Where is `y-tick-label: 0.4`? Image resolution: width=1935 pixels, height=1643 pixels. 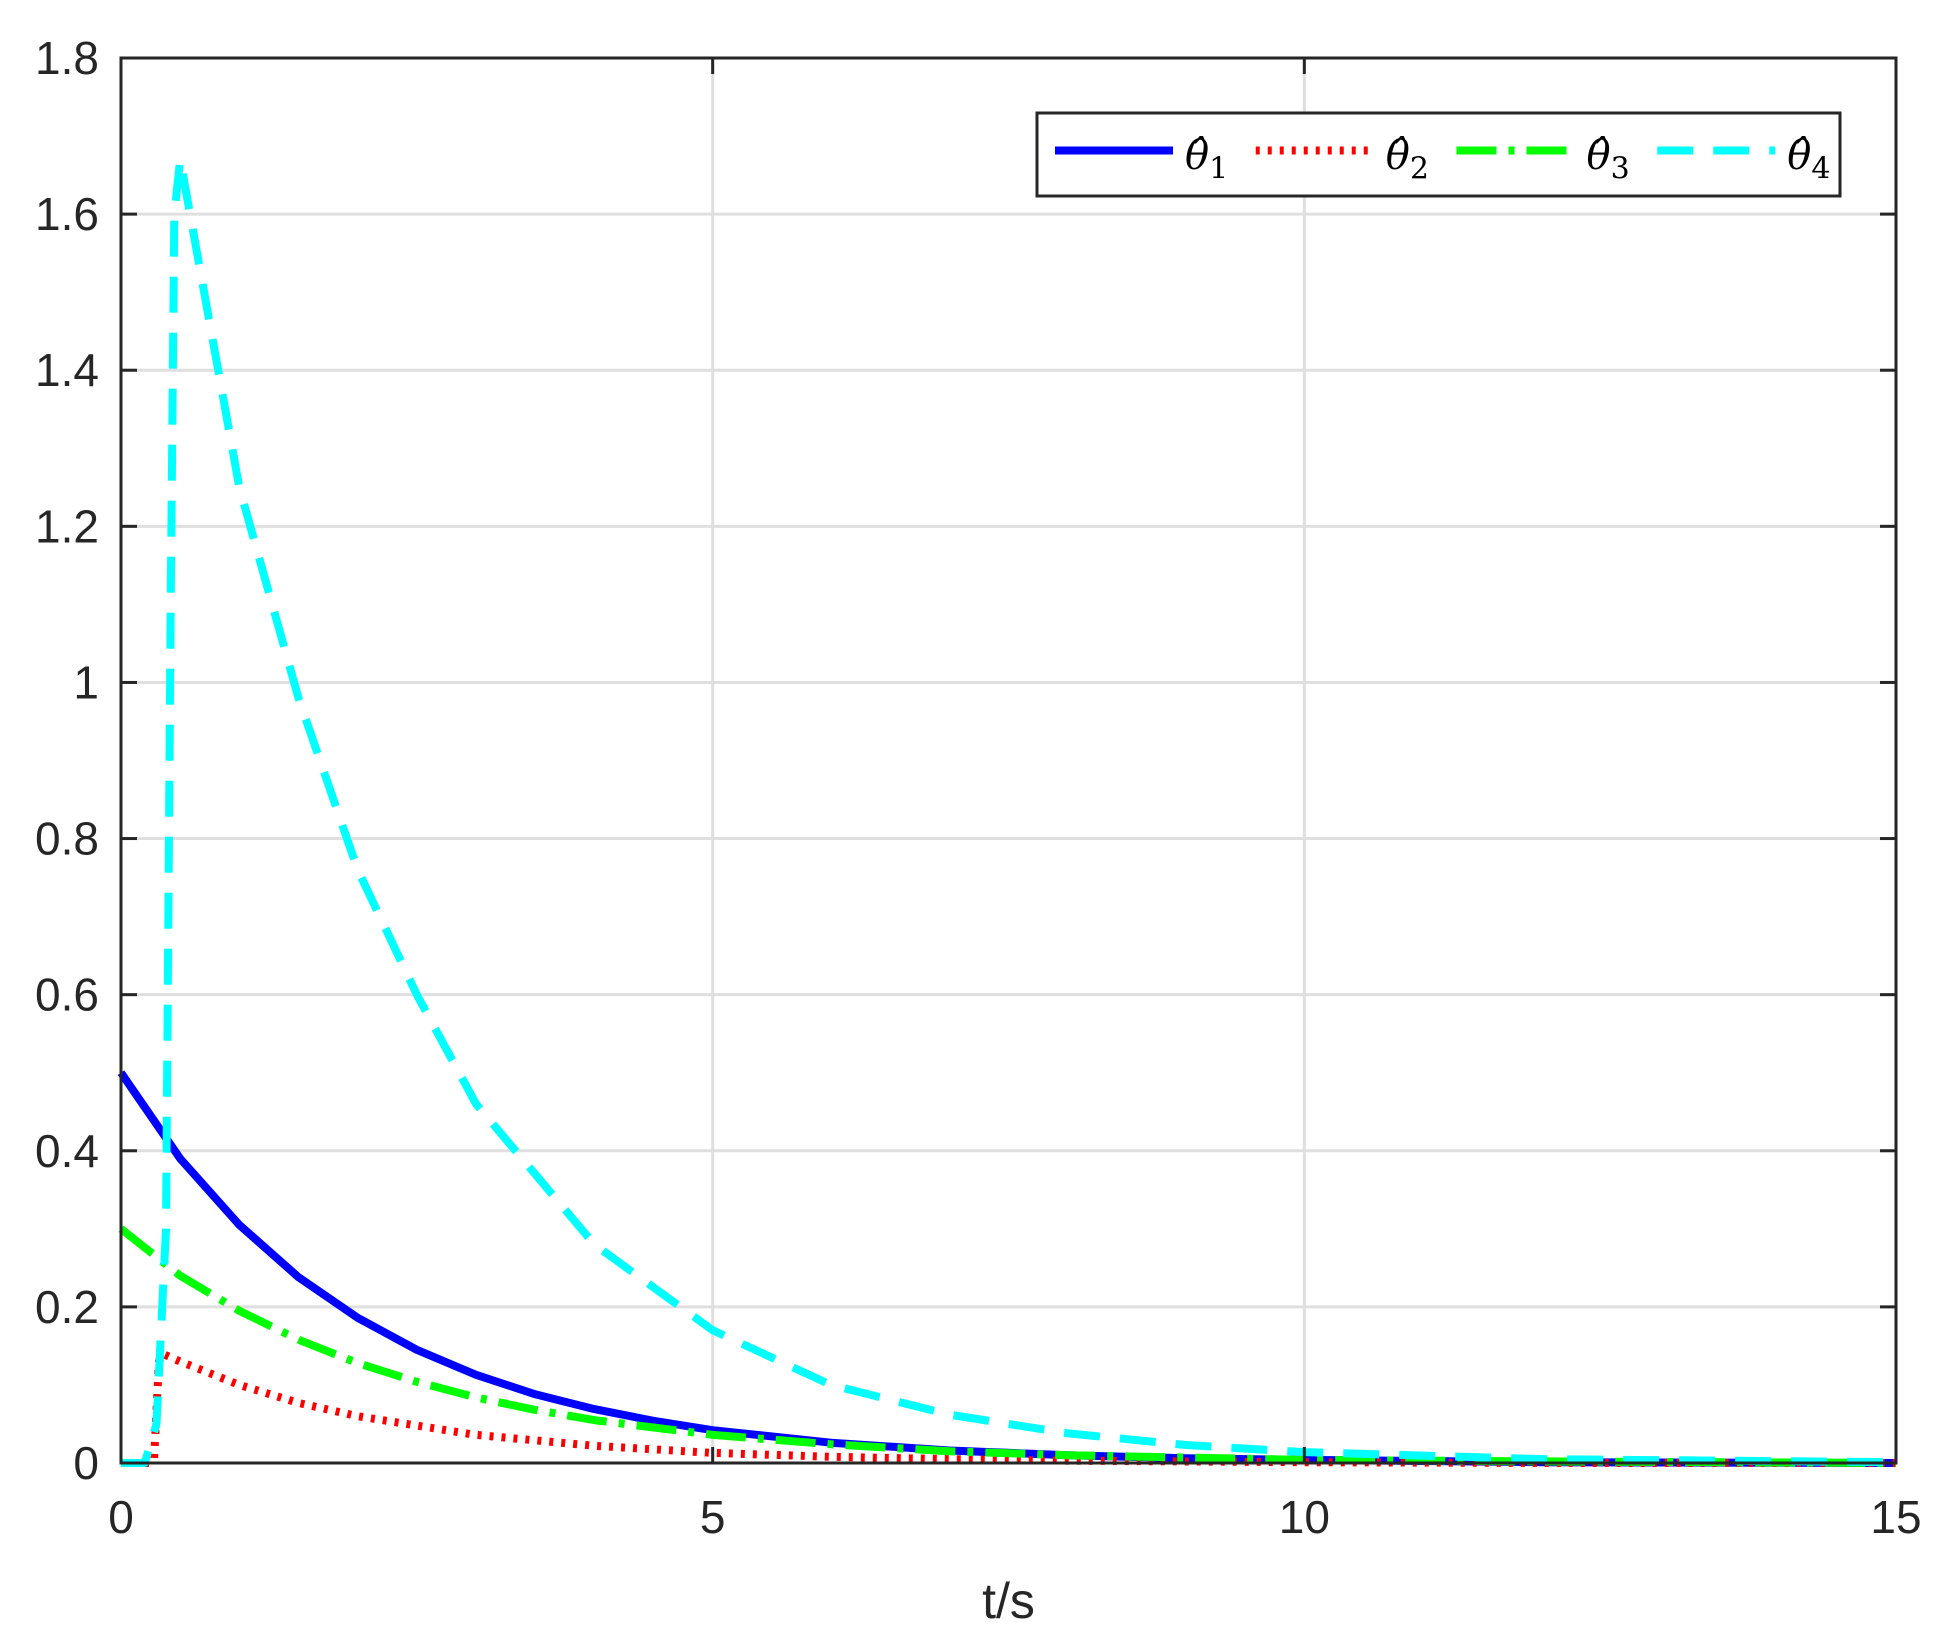 y-tick-label: 0.4 is located at coordinates (67, 1151).